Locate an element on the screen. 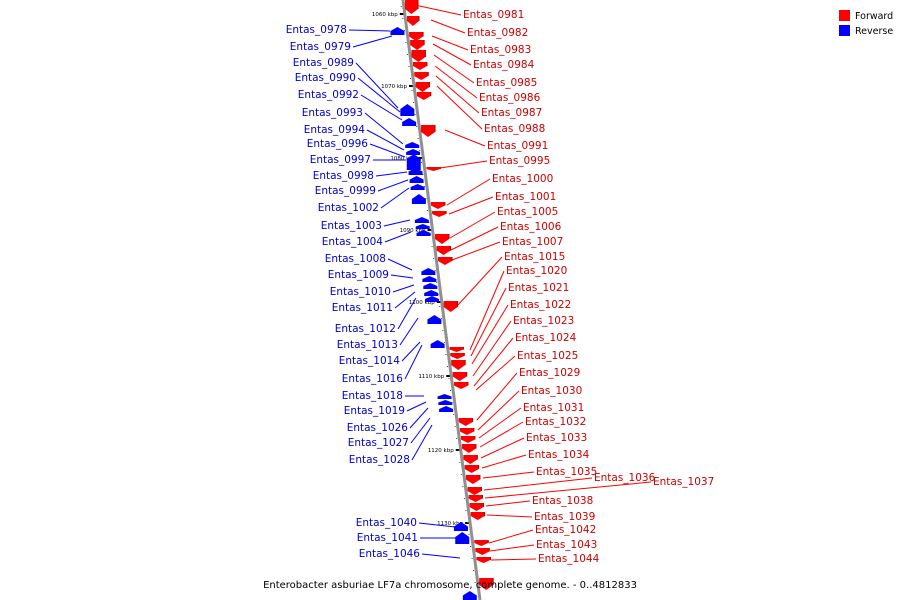 The image size is (900, 600). reverse-gene-label: Entas_1011 is located at coordinates (362, 308).